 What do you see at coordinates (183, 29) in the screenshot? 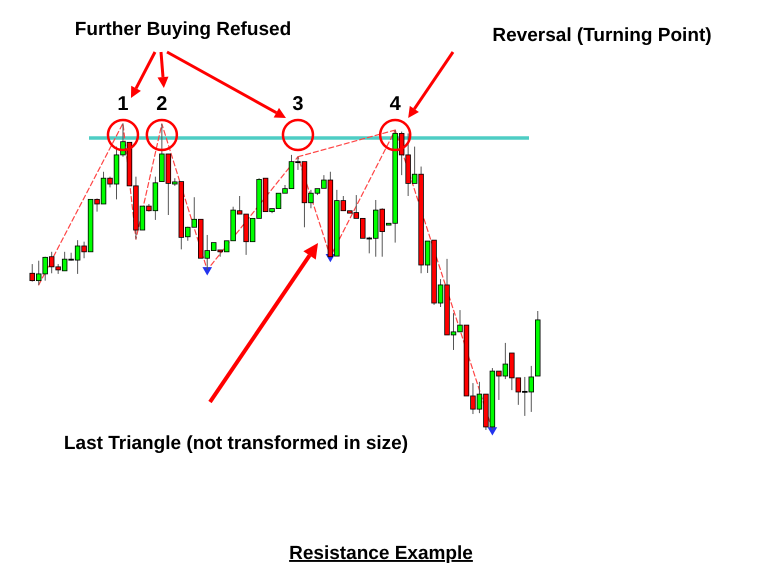
I see `text: Further Buying Refused` at bounding box center [183, 29].